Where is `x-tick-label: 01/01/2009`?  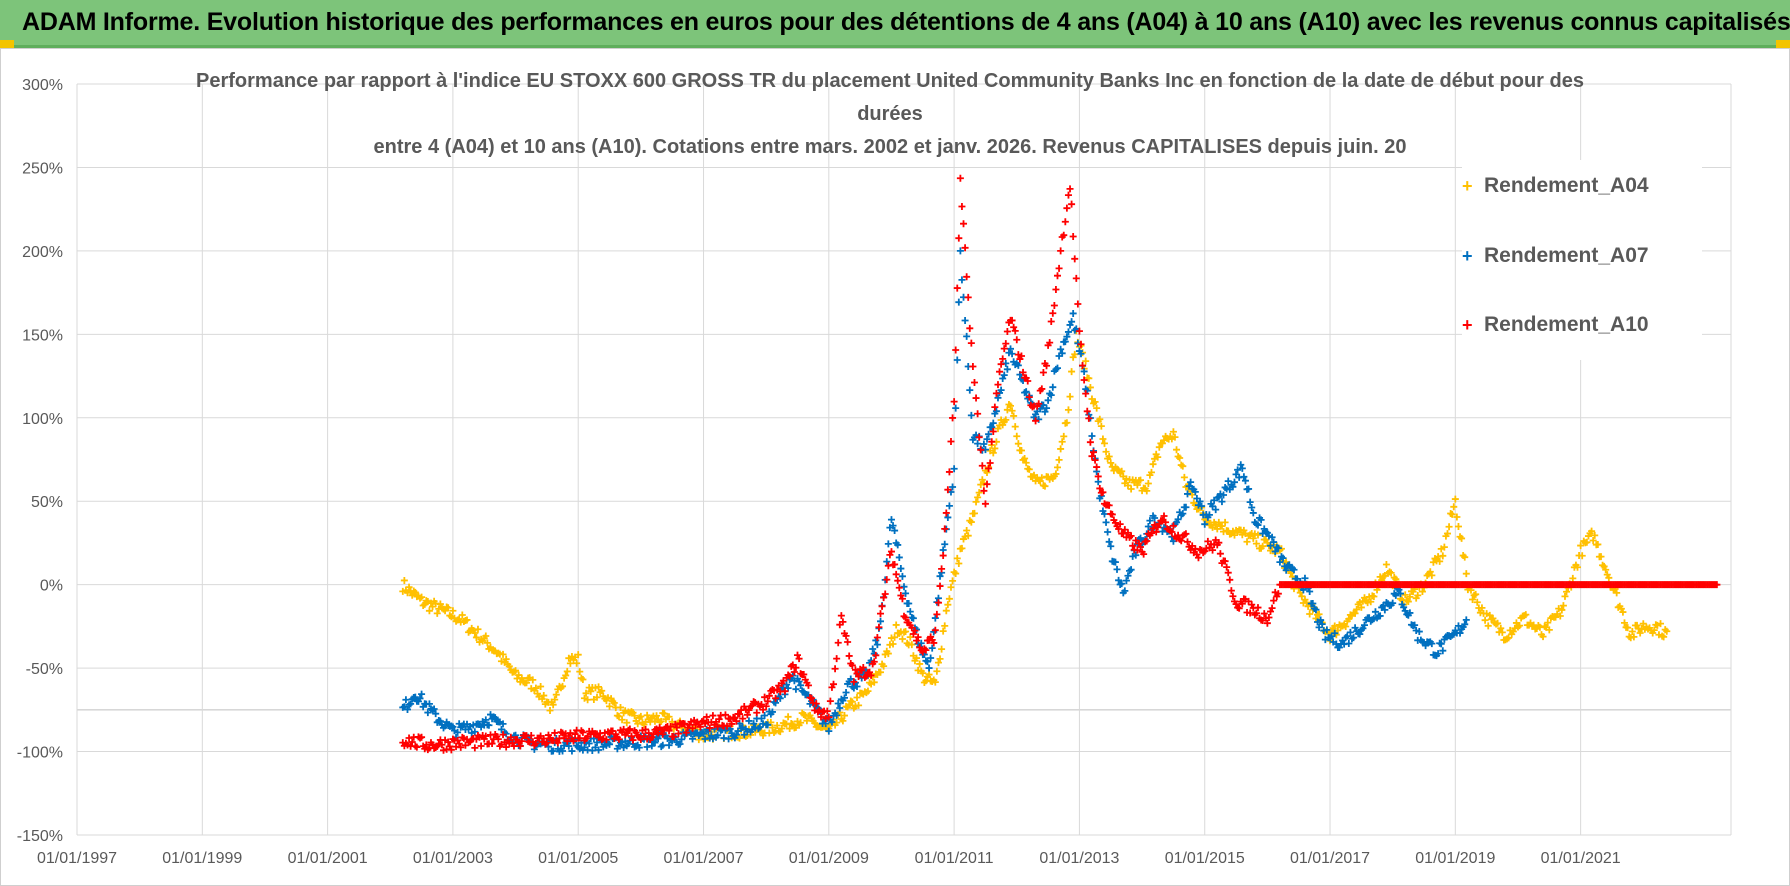 x-tick-label: 01/01/2009 is located at coordinates (829, 858).